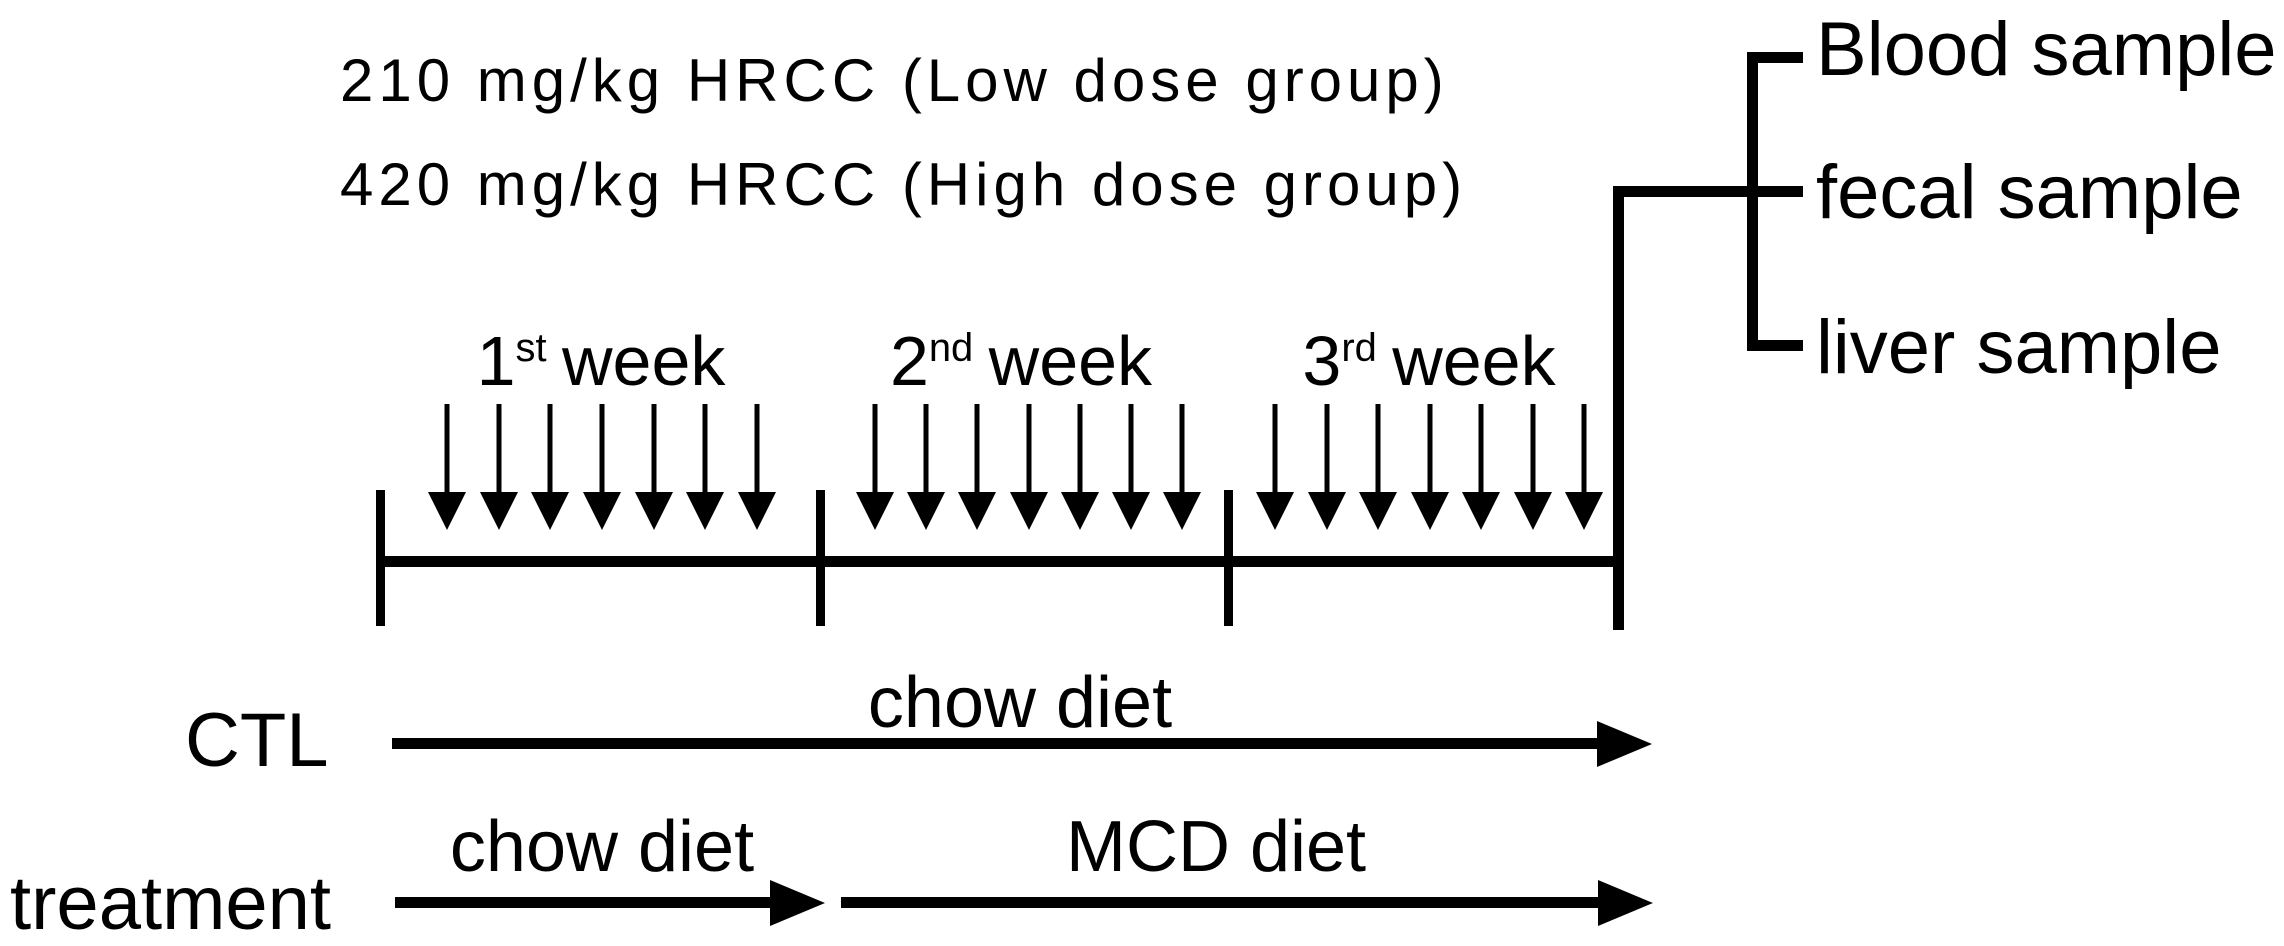 This screenshot has height=946, width=2284. I want to click on sample-bracket-tick-liver, so click(1775, 345).